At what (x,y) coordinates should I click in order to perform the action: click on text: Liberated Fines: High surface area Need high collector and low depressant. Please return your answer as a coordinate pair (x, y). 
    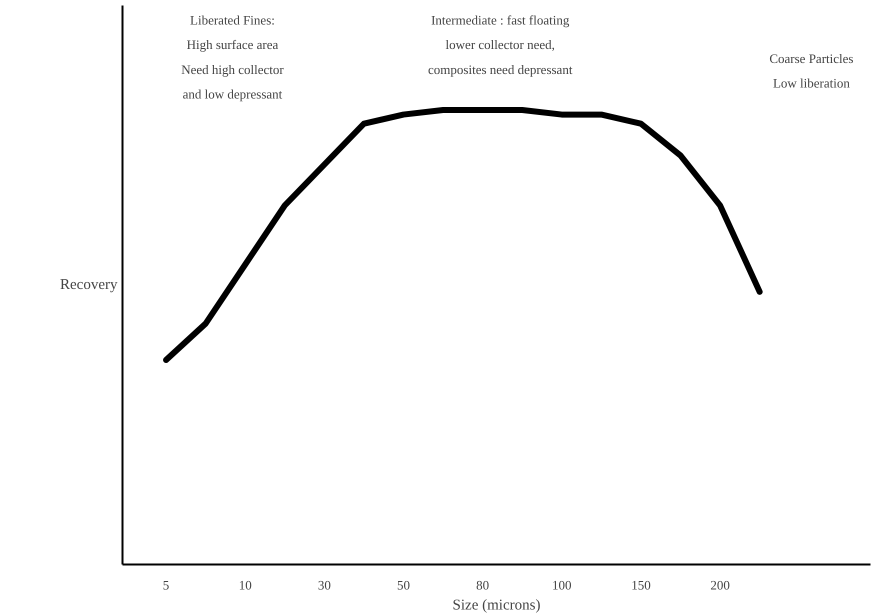
    Looking at the image, I should click on (232, 57).